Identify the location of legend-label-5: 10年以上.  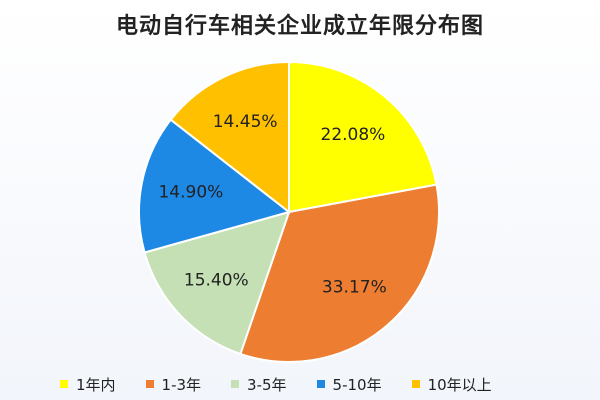
(459, 384).